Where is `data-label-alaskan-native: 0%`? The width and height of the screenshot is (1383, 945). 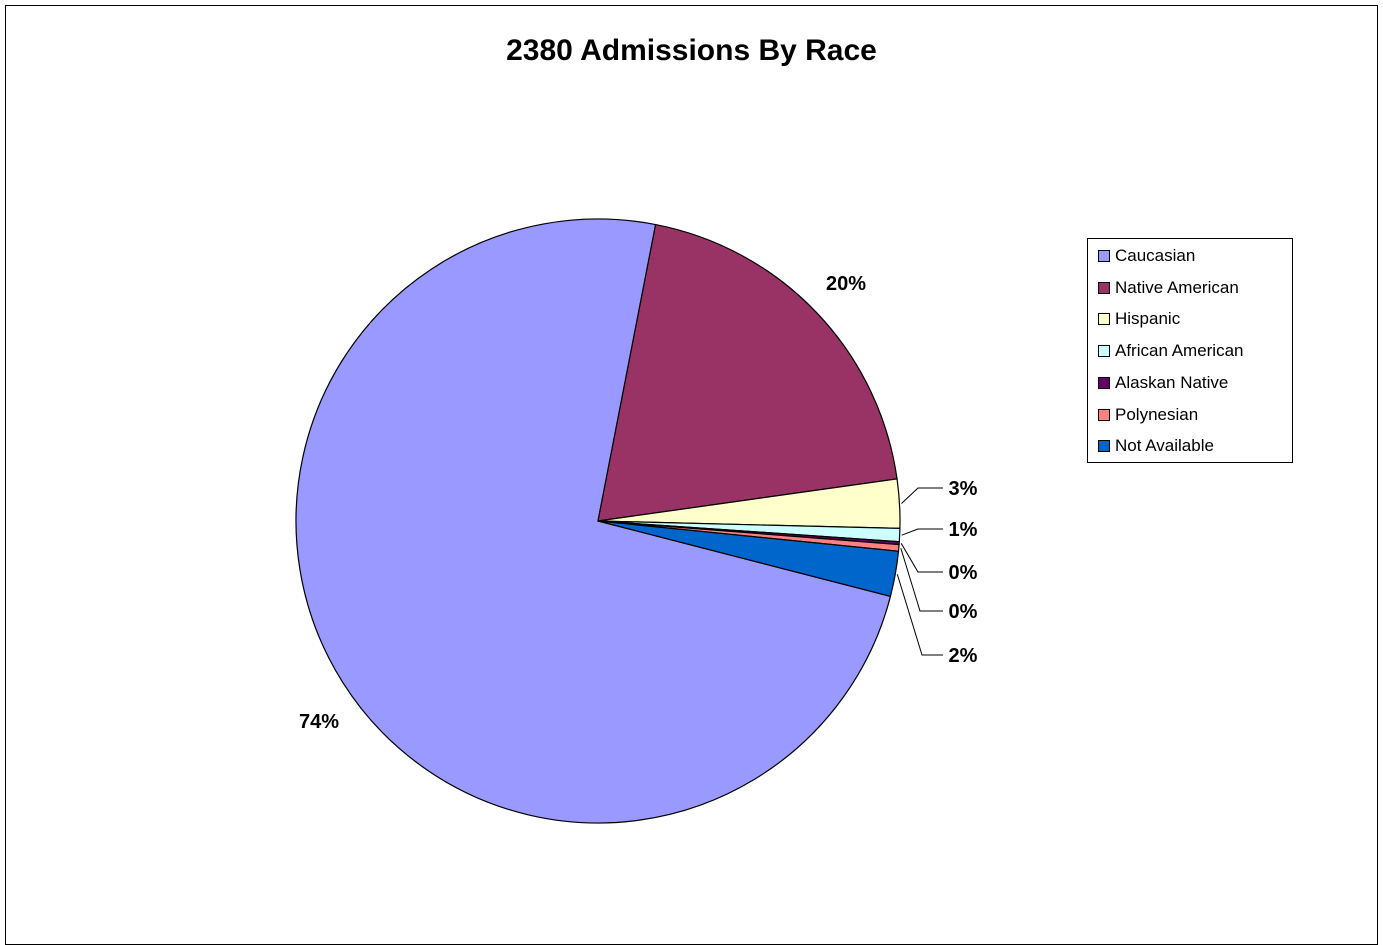
data-label-alaskan-native: 0% is located at coordinates (963, 573).